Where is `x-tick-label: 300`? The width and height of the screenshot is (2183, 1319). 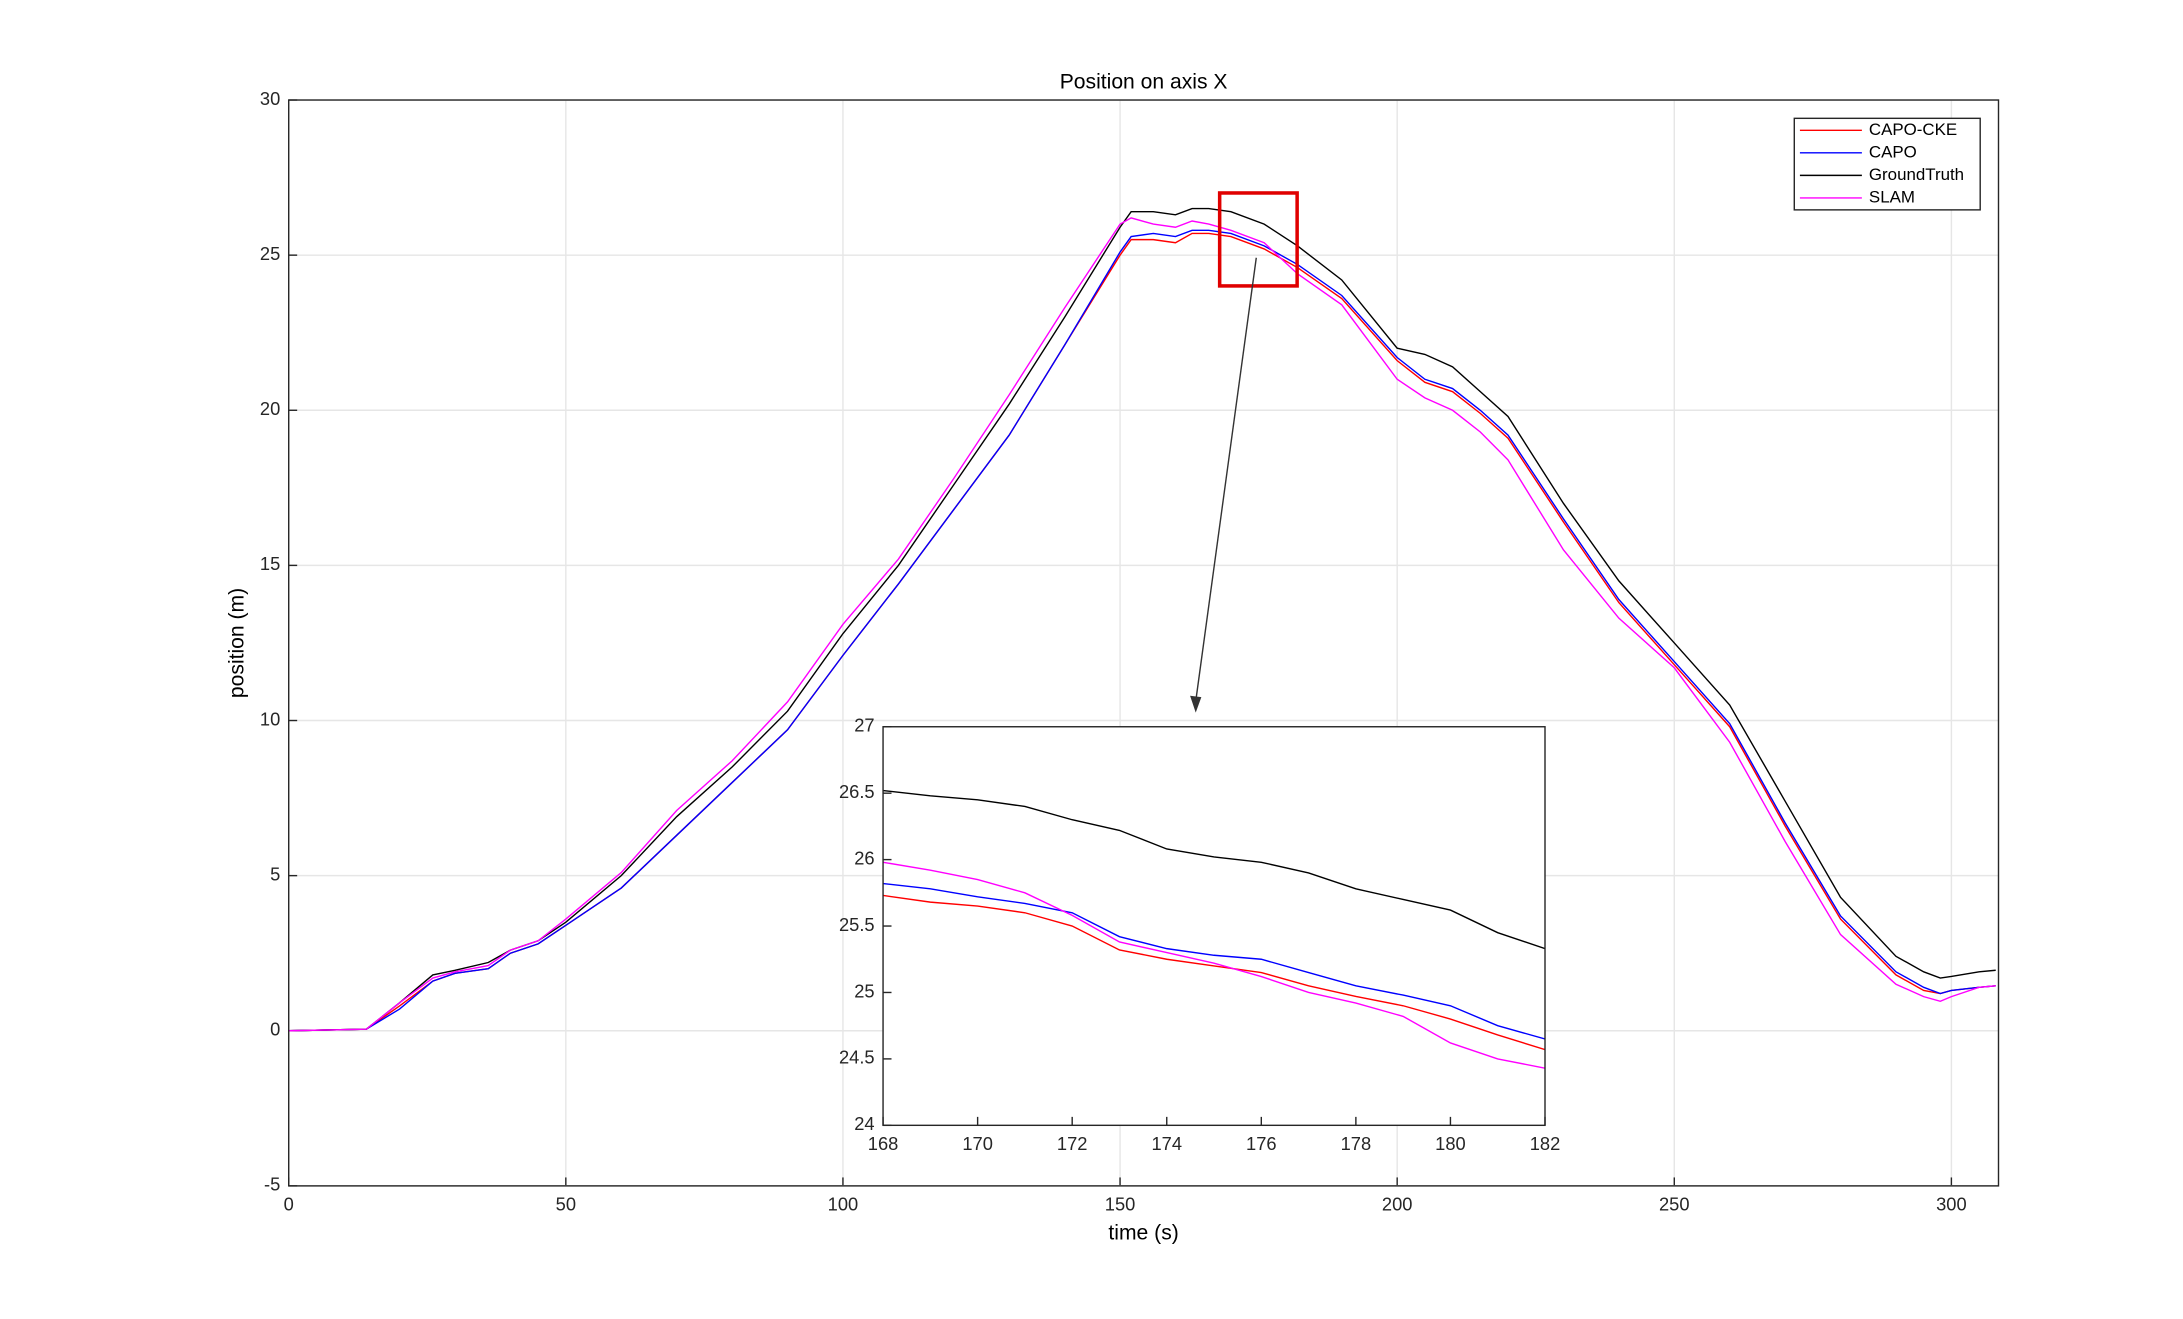 x-tick-label: 300 is located at coordinates (1951, 1203).